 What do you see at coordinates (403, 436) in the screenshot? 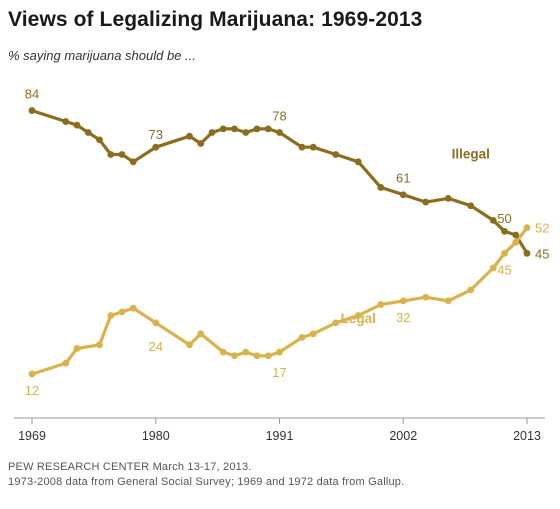
I see `x-tick-label: 2002` at bounding box center [403, 436].